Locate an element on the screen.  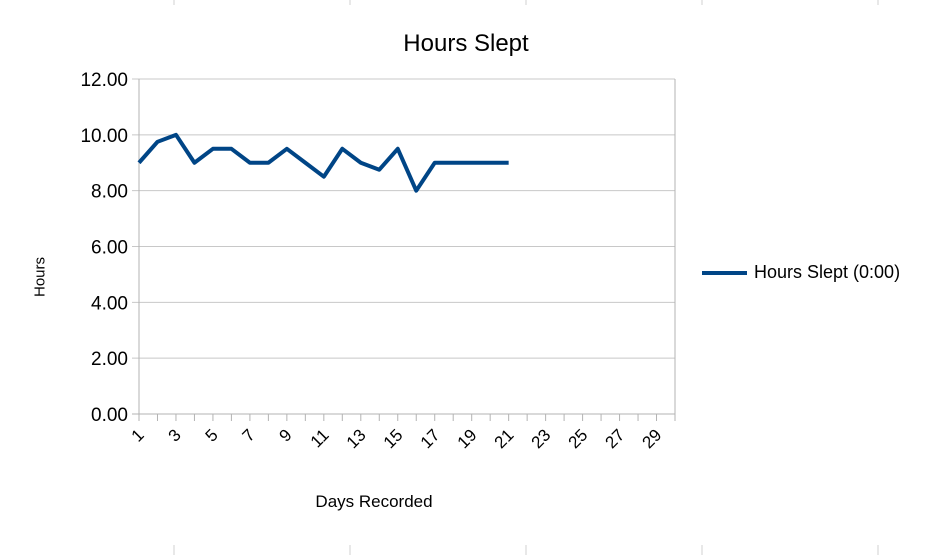
x-tick-label: 19 is located at coordinates (467, 438).